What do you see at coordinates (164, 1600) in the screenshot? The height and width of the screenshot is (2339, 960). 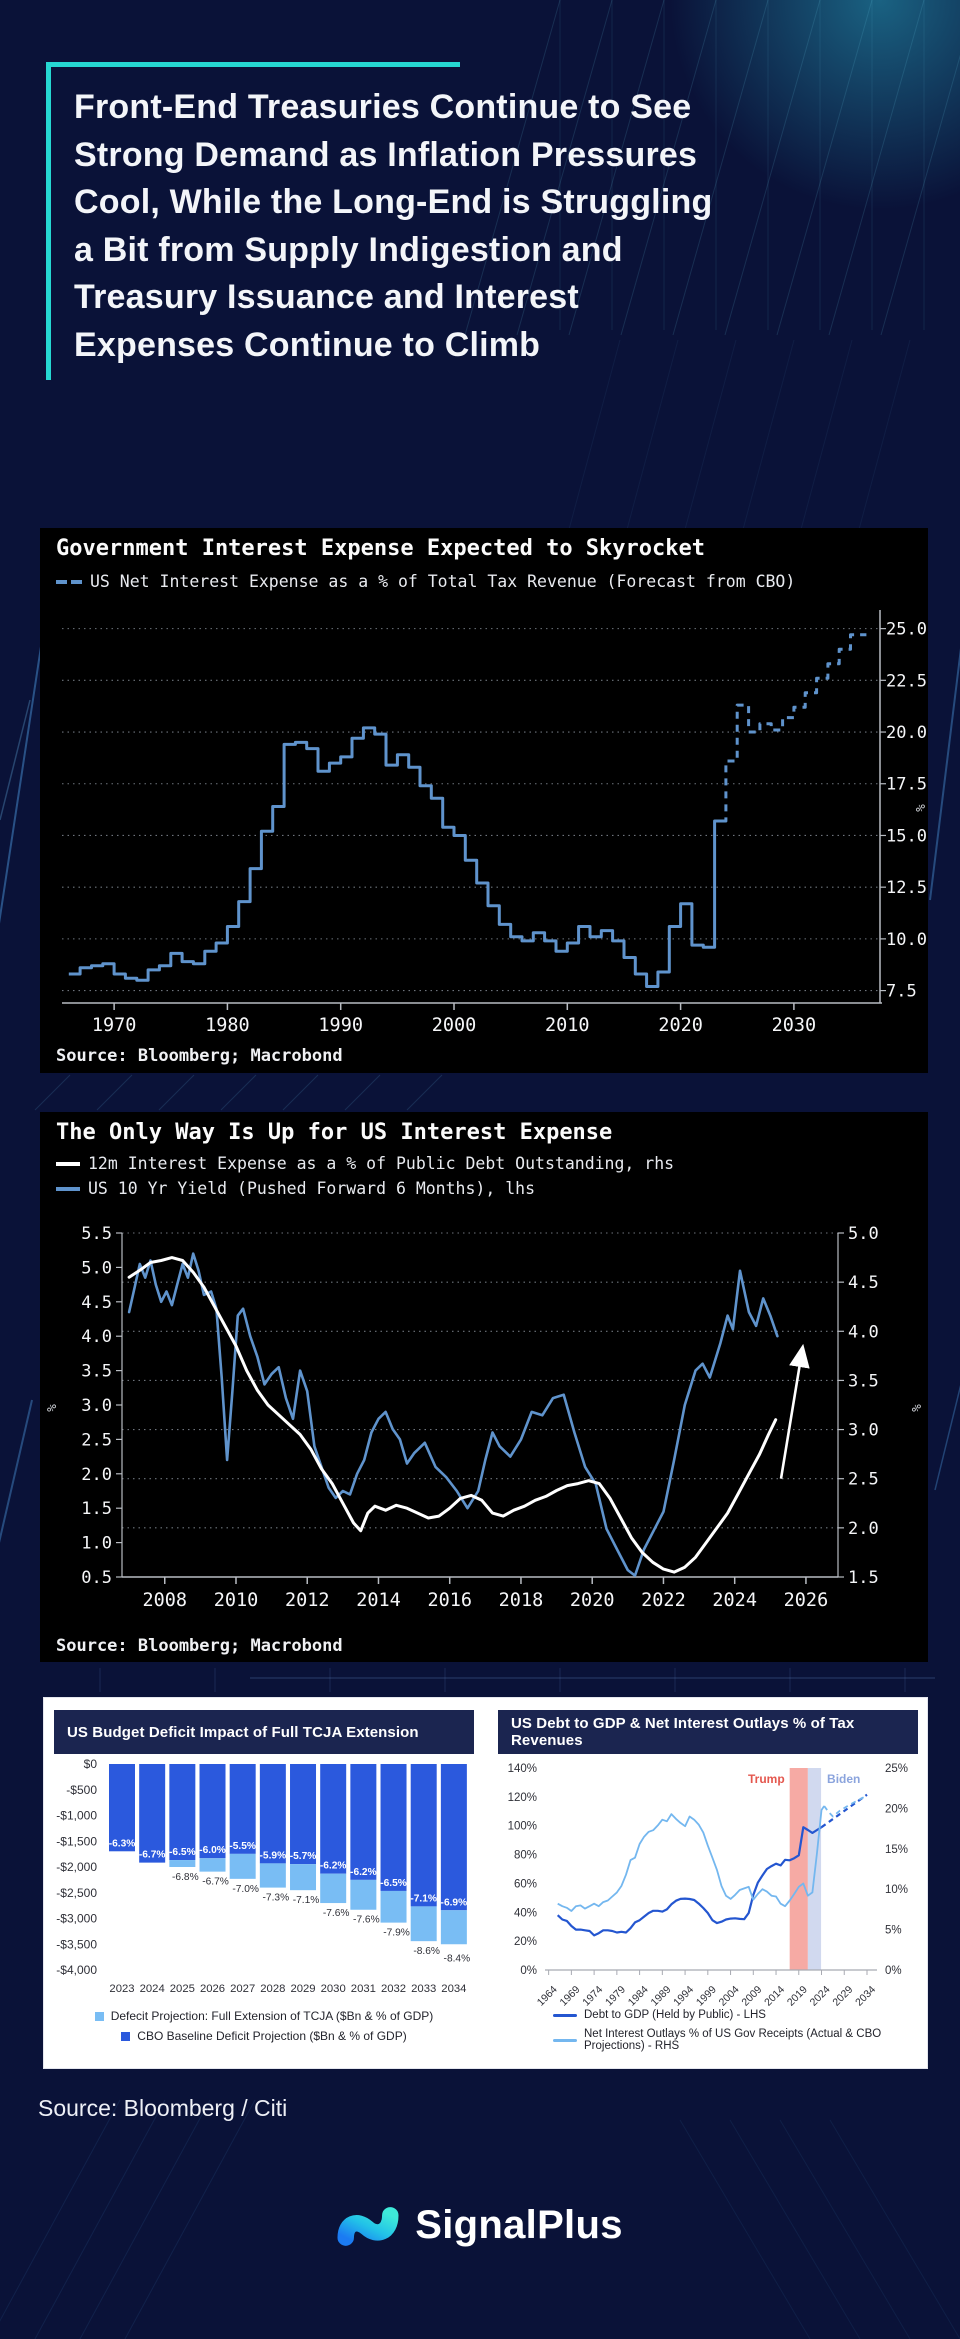 I see `svg-text: 2008` at bounding box center [164, 1600].